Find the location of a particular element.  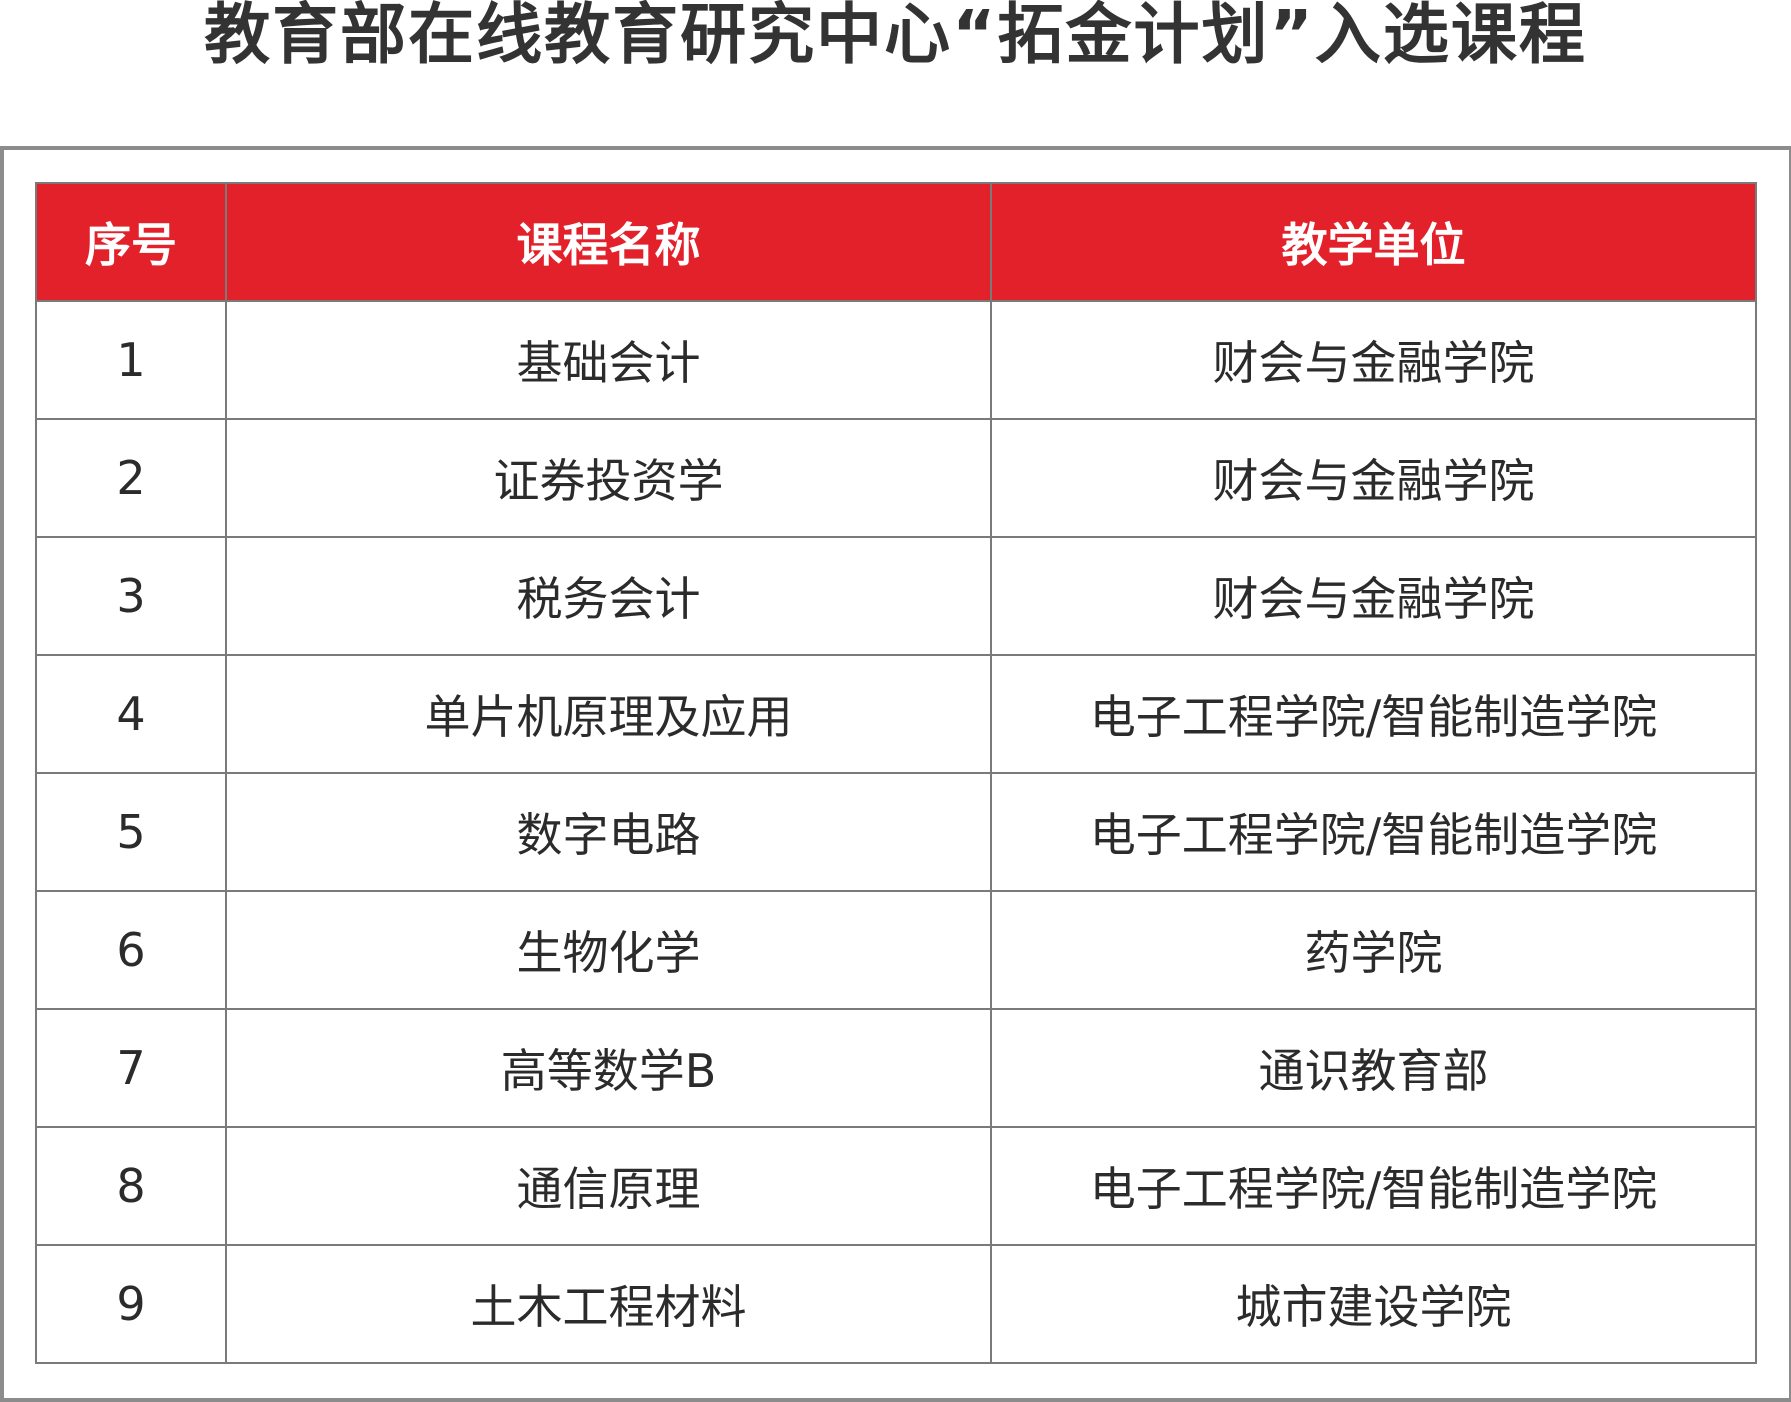

cell-course-name: 税务会计 is located at coordinates (608, 596).